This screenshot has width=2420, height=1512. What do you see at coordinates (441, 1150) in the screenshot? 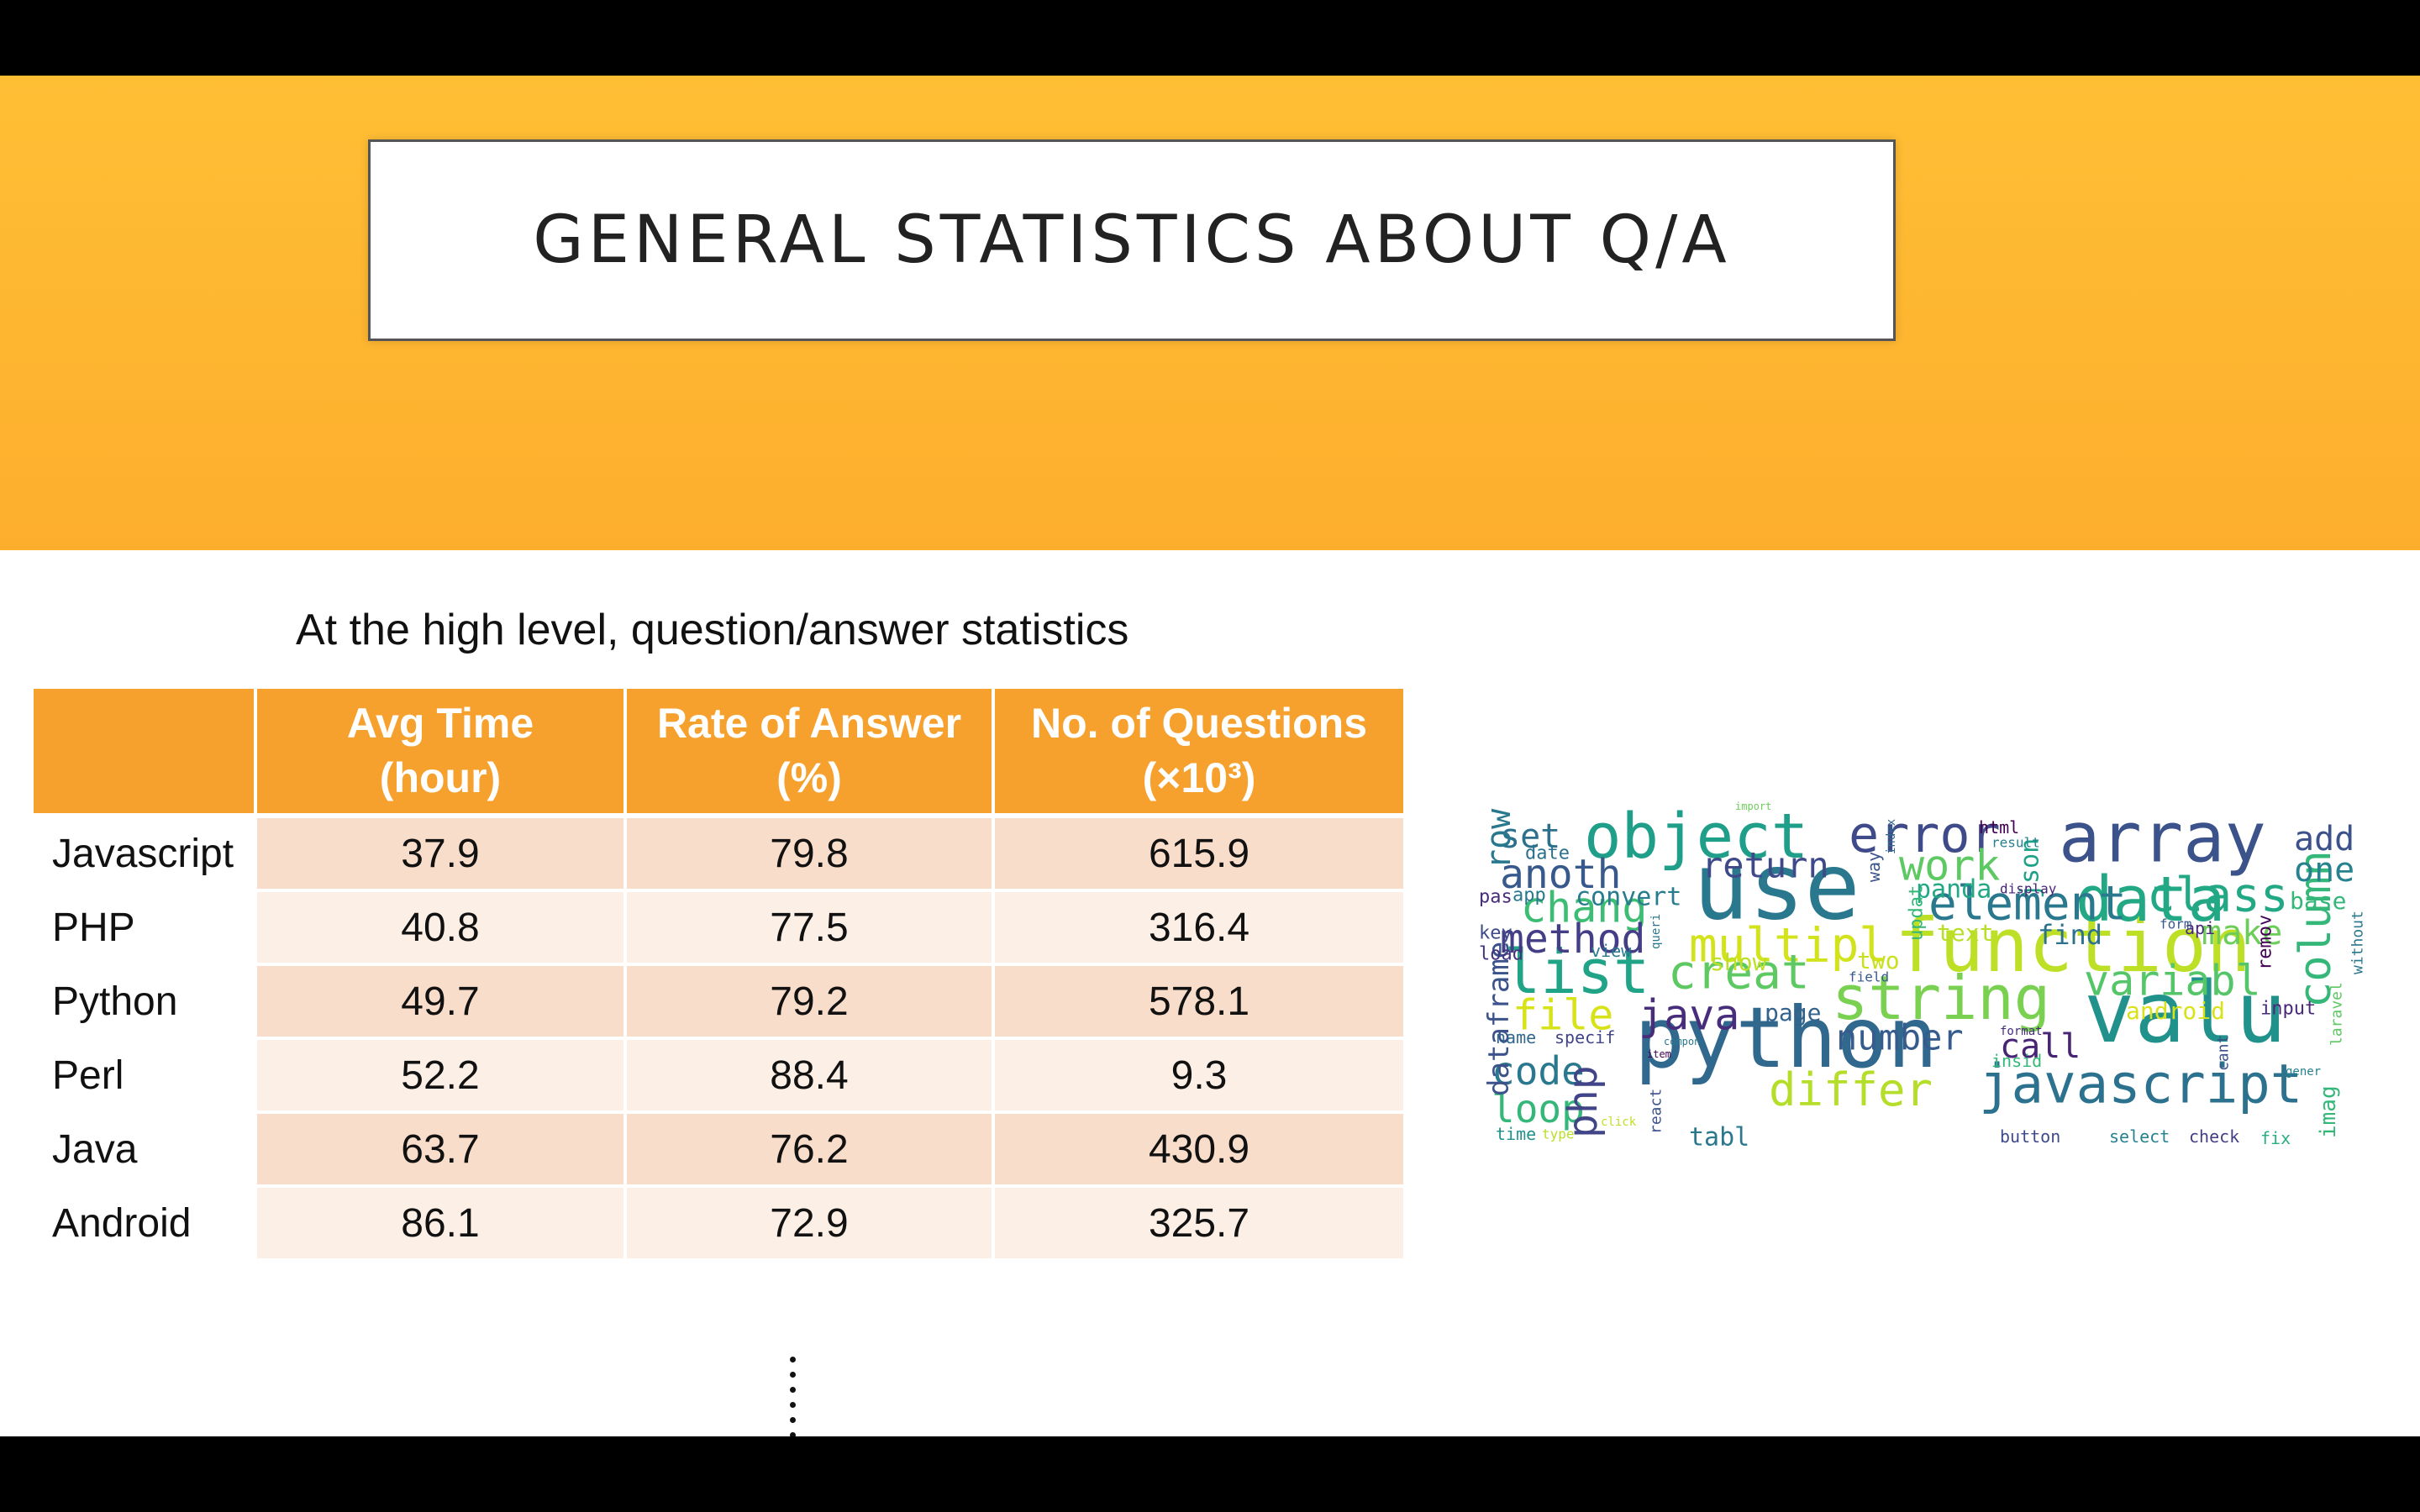
I see `cell-avg-time: 63.7` at bounding box center [441, 1150].